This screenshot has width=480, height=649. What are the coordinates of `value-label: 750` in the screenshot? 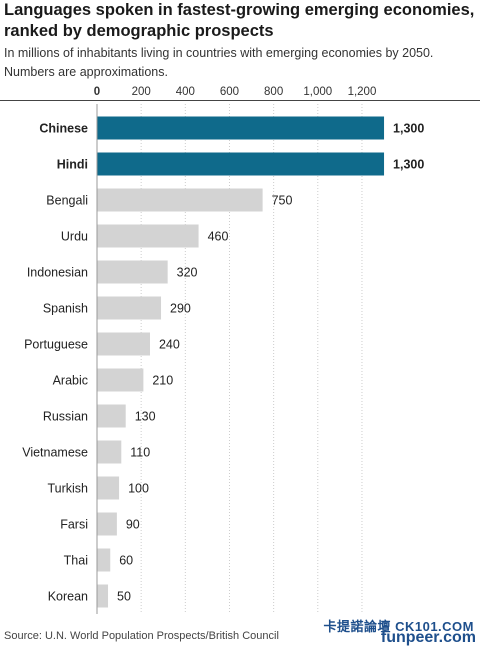 It's located at (282, 201).